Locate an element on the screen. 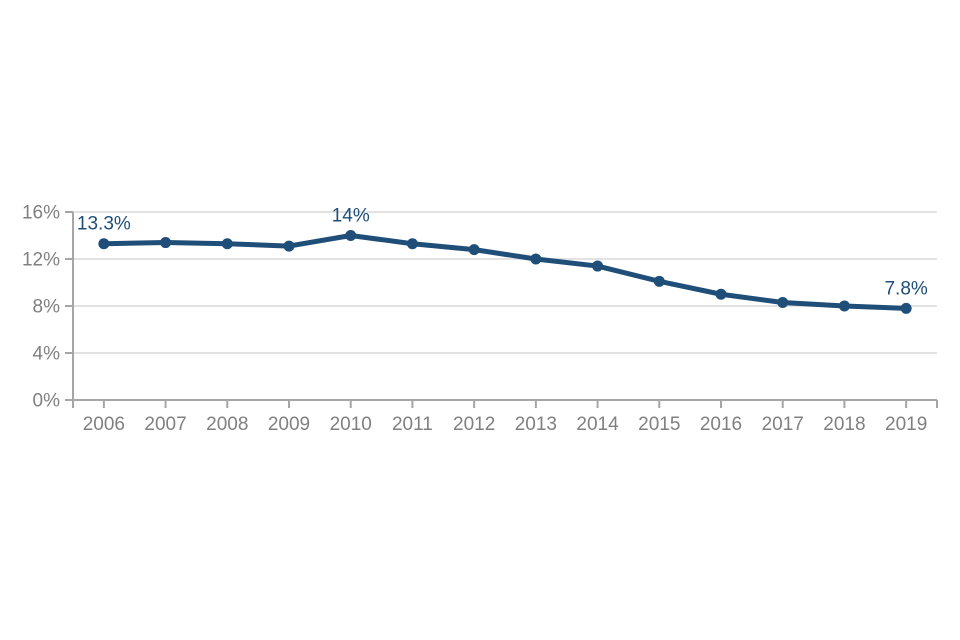 The image size is (960, 640). data-point-2014 is located at coordinates (598, 266).